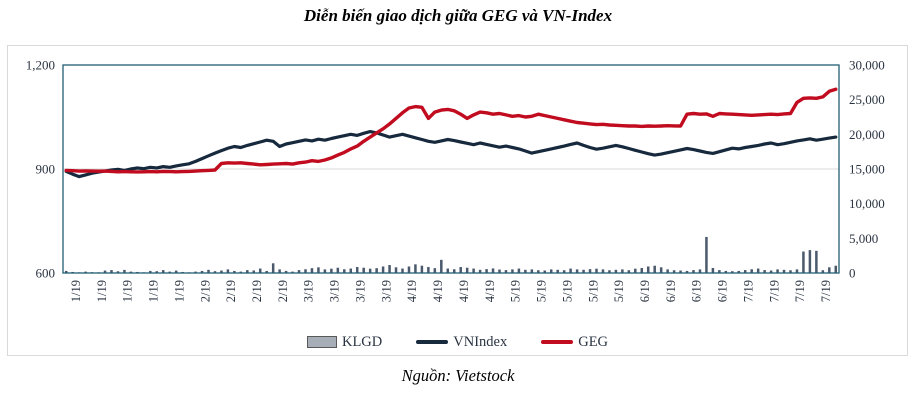  What do you see at coordinates (432, 342) in the screenshot?
I see `vnindex-line-swatch-icon` at bounding box center [432, 342].